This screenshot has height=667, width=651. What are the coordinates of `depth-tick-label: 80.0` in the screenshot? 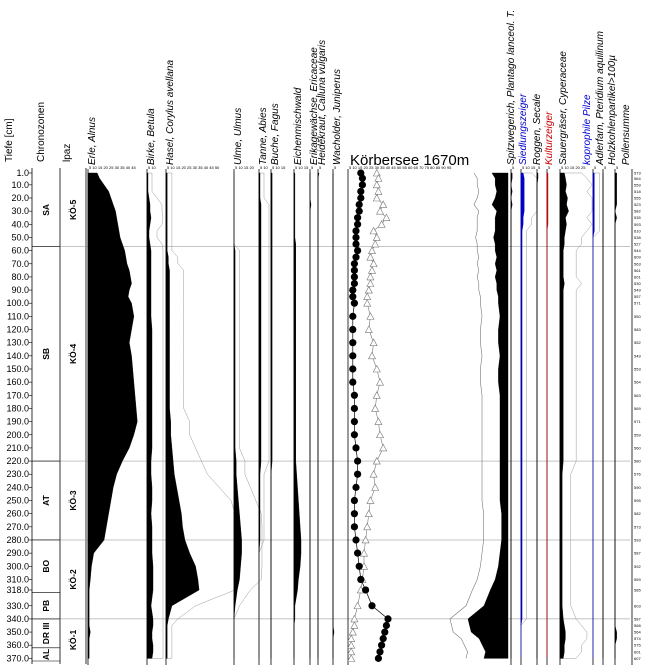 It's located at (20, 277).